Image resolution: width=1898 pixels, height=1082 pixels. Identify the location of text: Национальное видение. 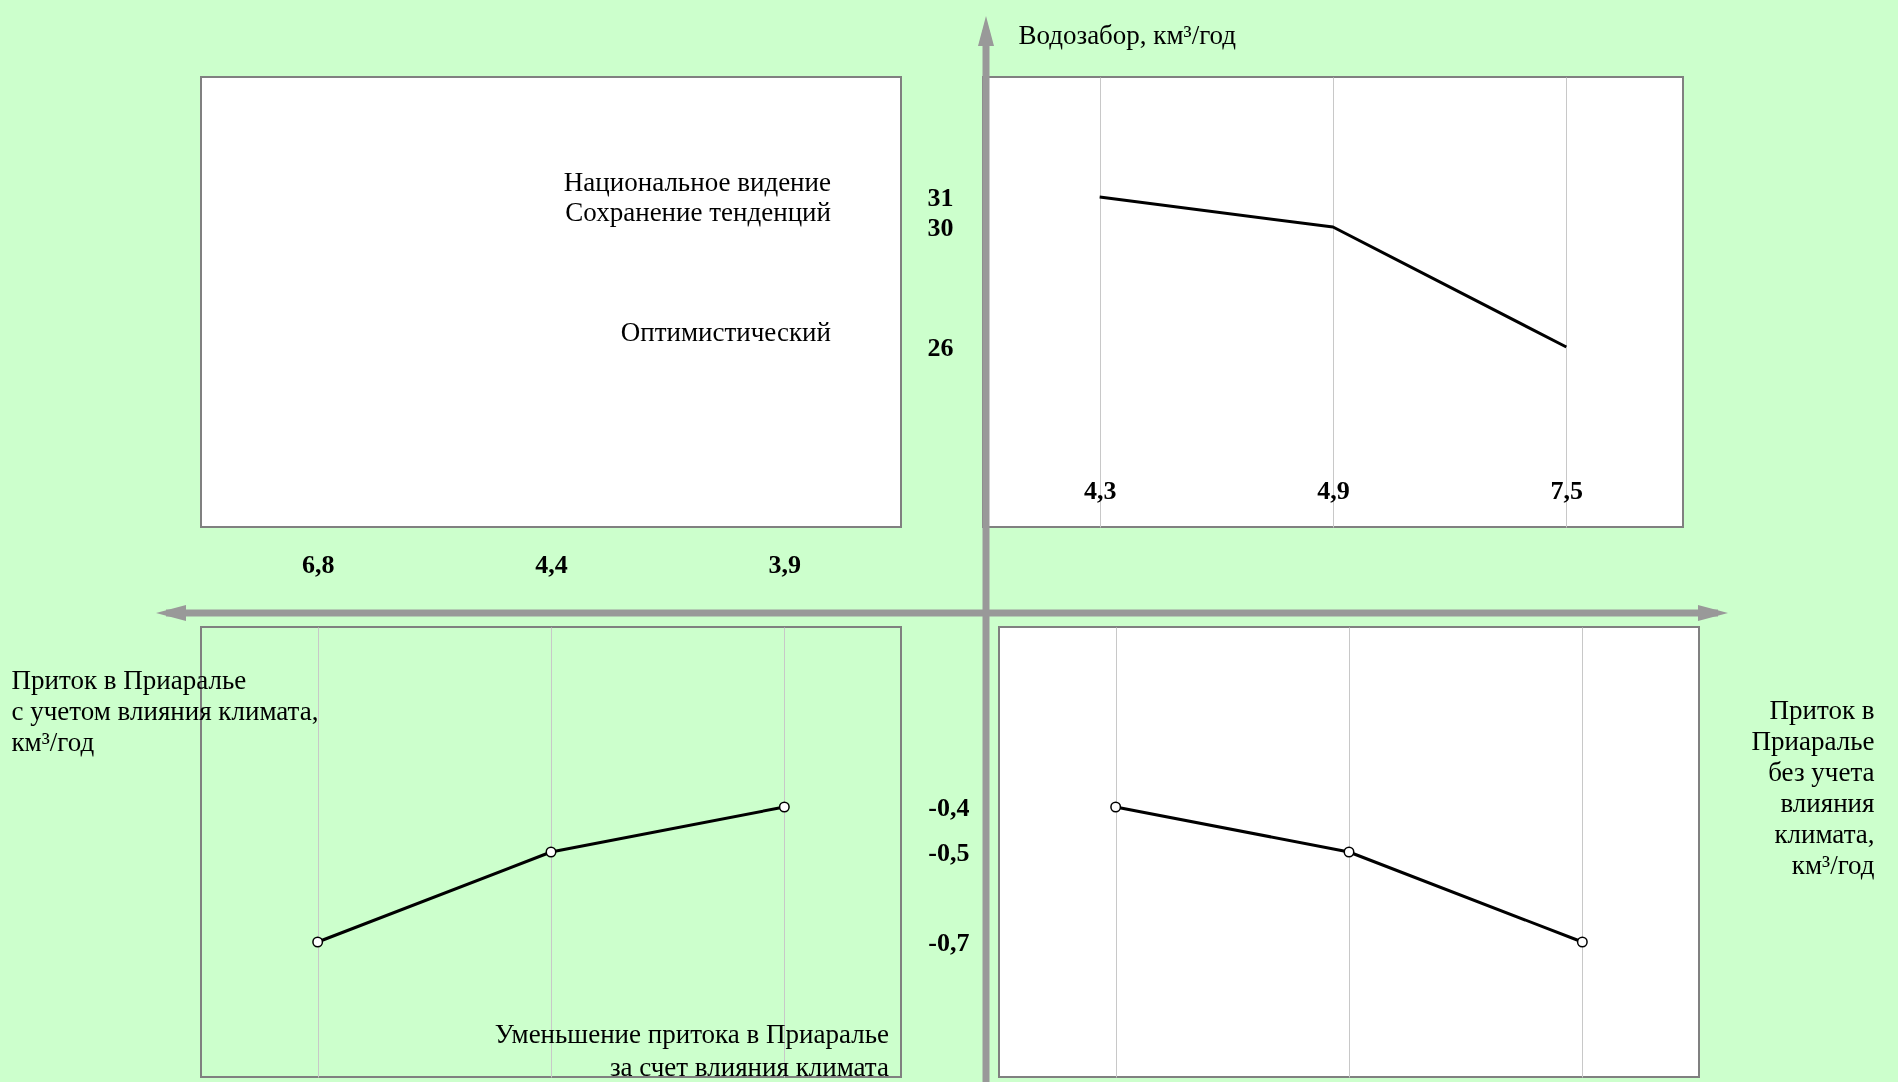
(697, 182).